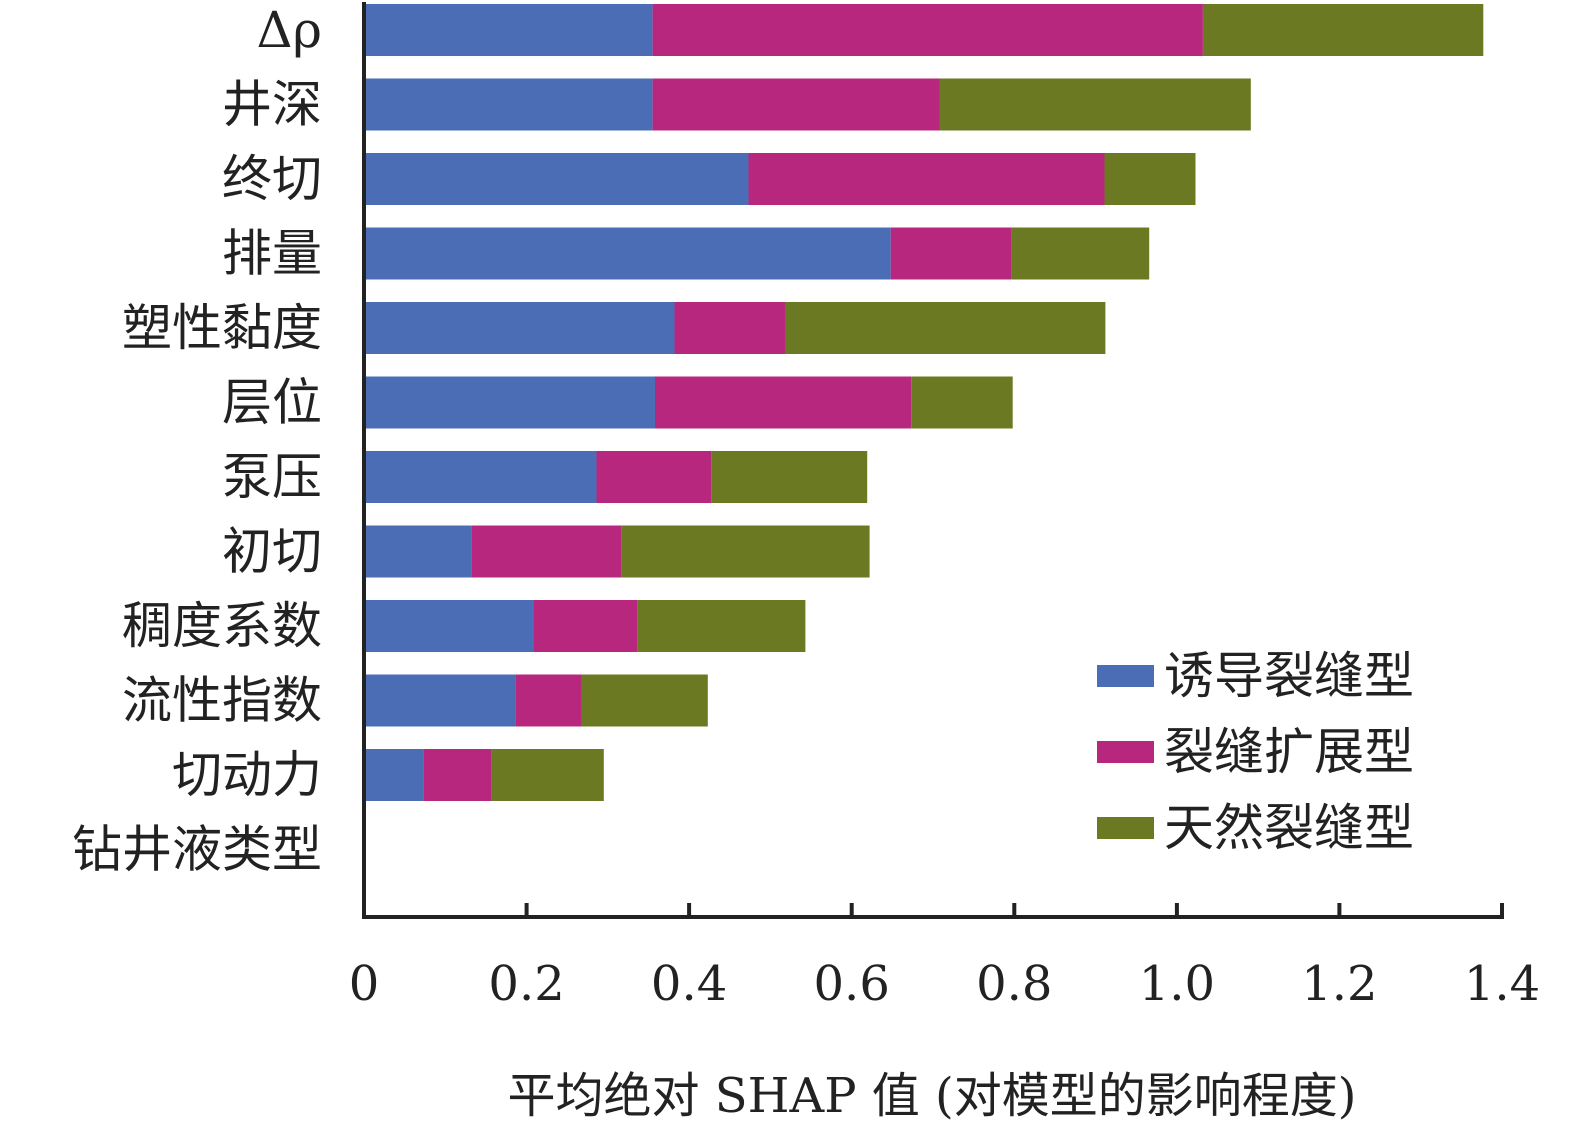 The image size is (1575, 1142). Describe the element at coordinates (1502, 984) in the screenshot. I see `x-tick-label: 1.4` at that location.